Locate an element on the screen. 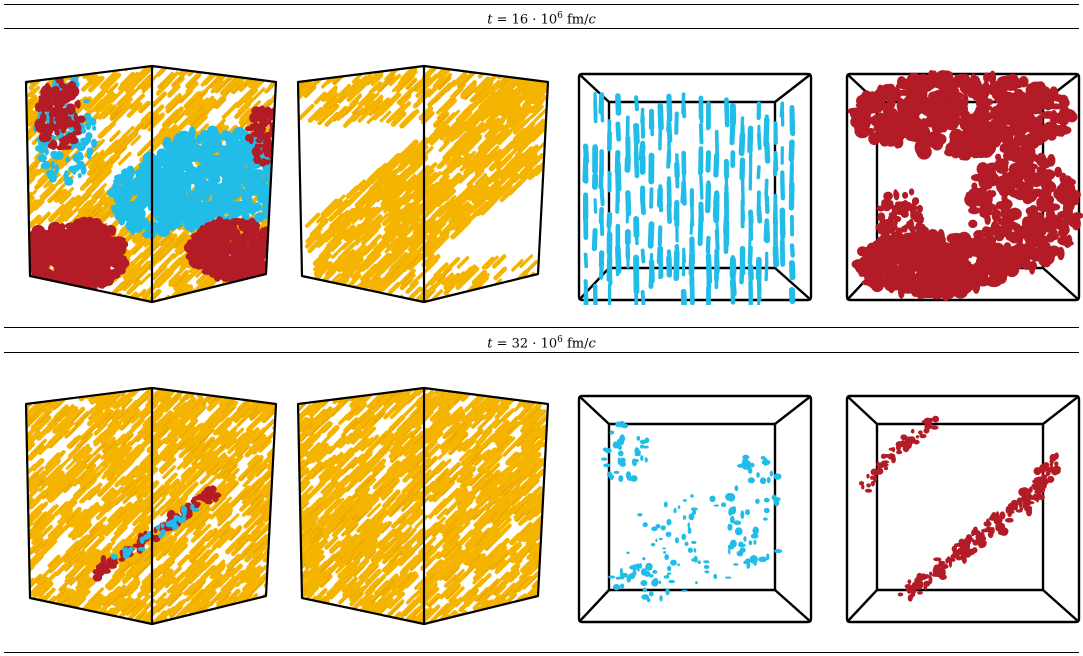 Image resolution: width=1083 pixels, height=656 pixels. panel-r2-mixed-cube is located at coordinates (151, 506).